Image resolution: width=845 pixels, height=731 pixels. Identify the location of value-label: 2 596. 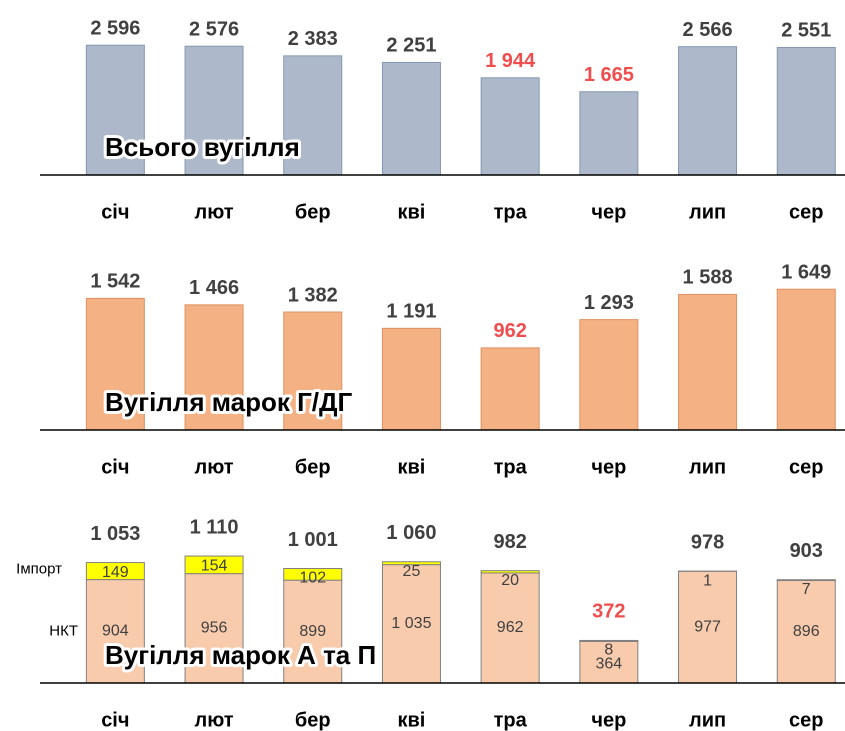
(115, 28).